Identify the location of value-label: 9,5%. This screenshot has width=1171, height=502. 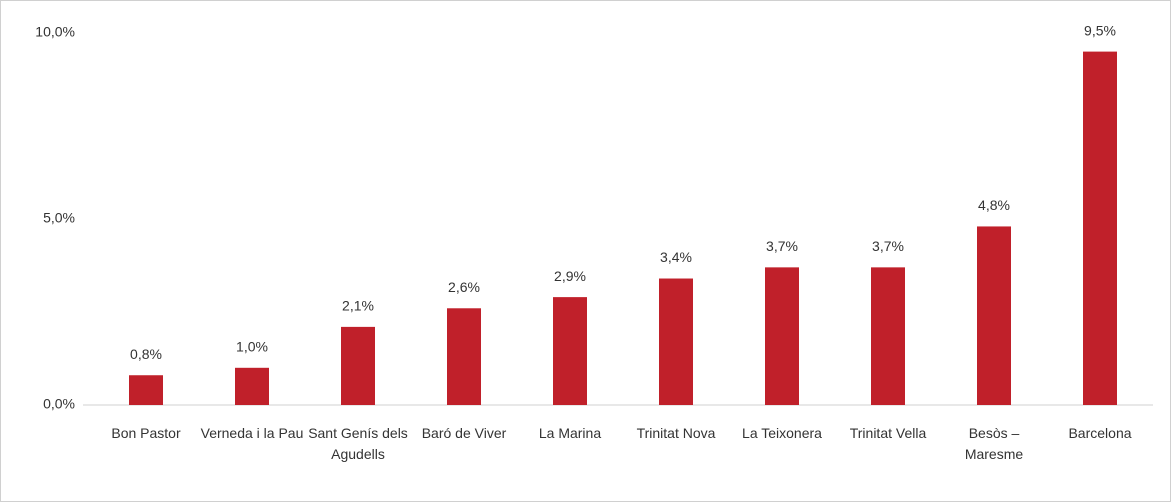
(1100, 30).